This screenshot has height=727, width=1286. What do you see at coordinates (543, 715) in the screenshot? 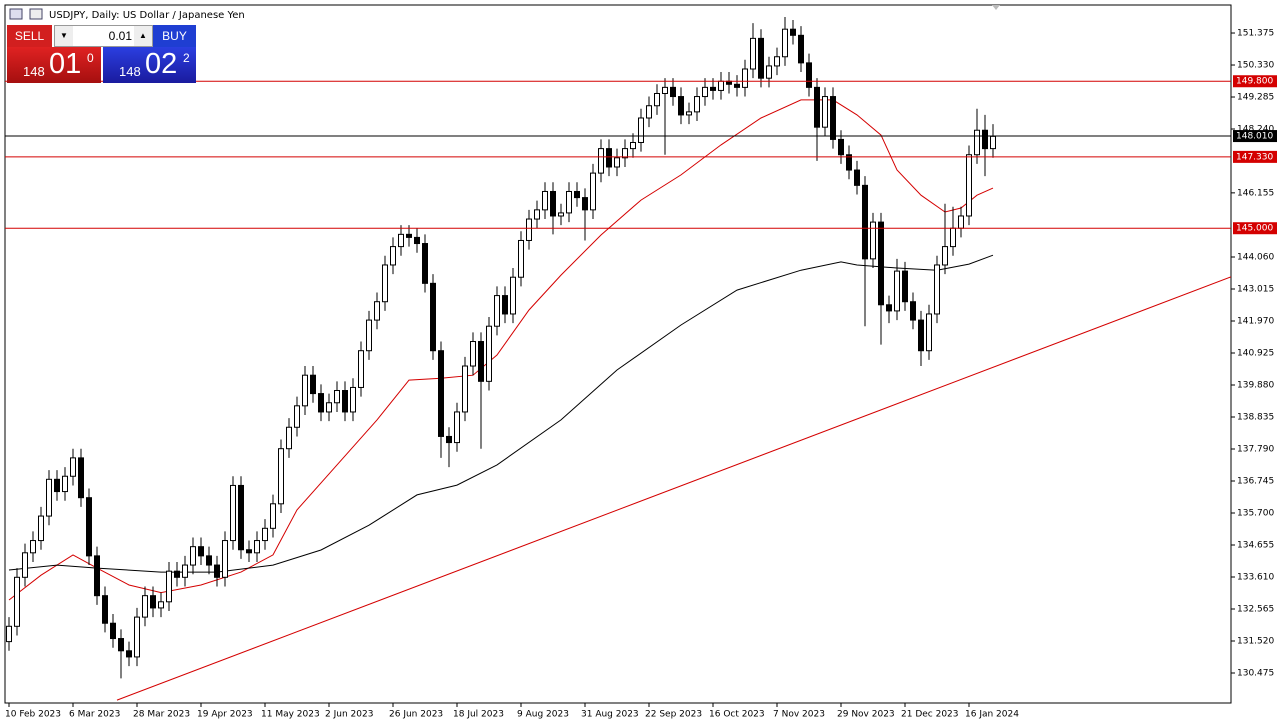
I see `x-tick-label: 9 Aug 2023` at bounding box center [543, 715].